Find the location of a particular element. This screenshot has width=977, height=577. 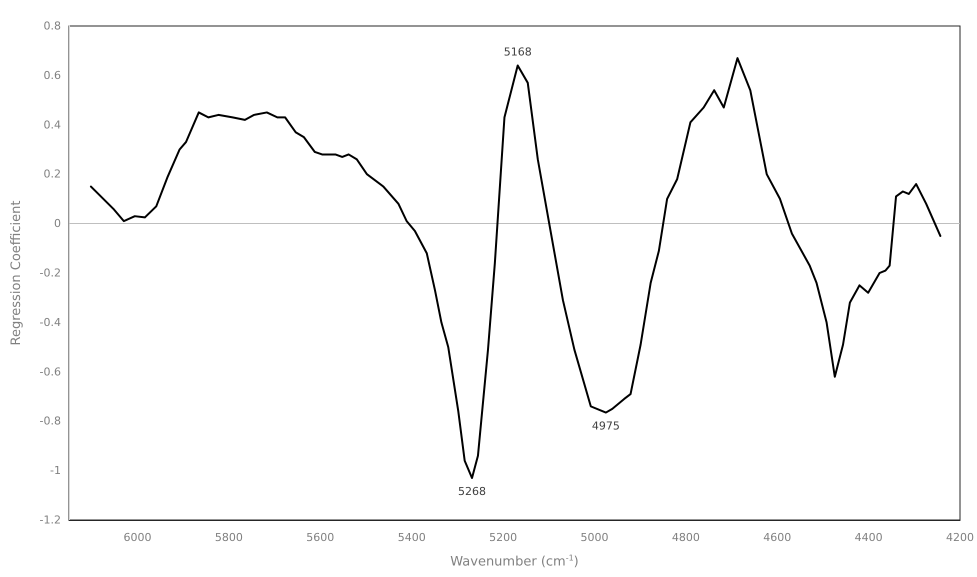

x-tick-label: 5000 is located at coordinates (594, 537).